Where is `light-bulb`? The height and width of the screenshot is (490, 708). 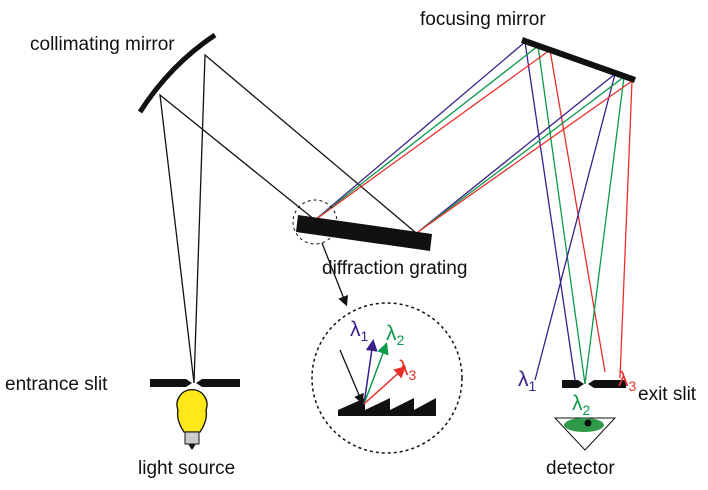
light-bulb is located at coordinates (192, 419).